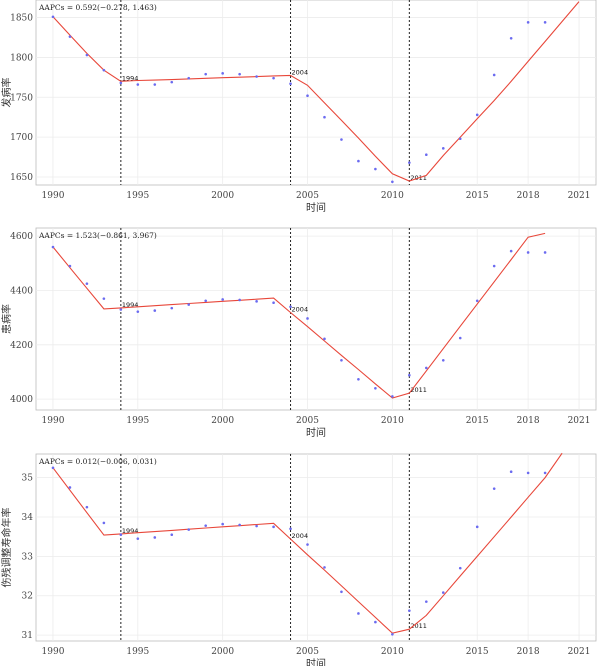 The width and height of the screenshot is (600, 666). I want to click on aapc-annotation: AAPCs = 0.592(−0.278, 1.463), so click(97, 7).